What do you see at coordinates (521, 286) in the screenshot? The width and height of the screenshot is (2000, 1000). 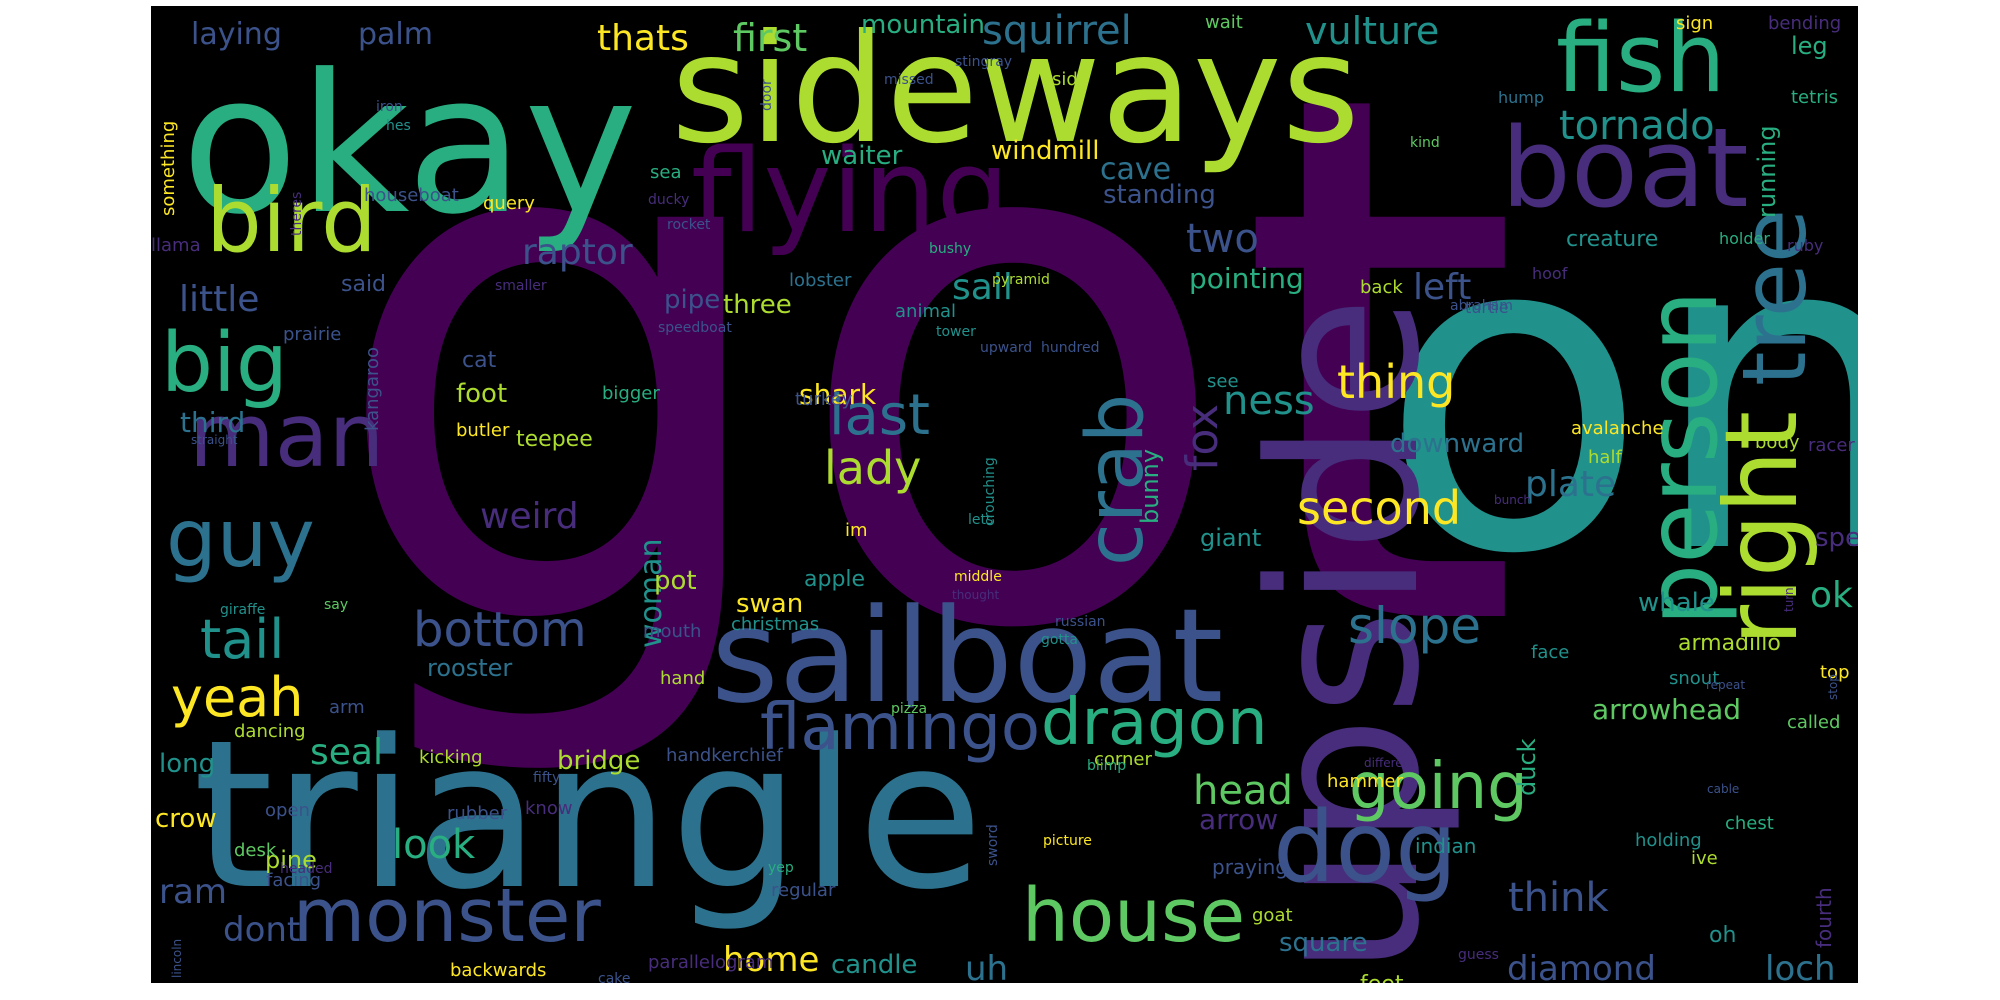 I see `word-smaller: smaller` at bounding box center [521, 286].